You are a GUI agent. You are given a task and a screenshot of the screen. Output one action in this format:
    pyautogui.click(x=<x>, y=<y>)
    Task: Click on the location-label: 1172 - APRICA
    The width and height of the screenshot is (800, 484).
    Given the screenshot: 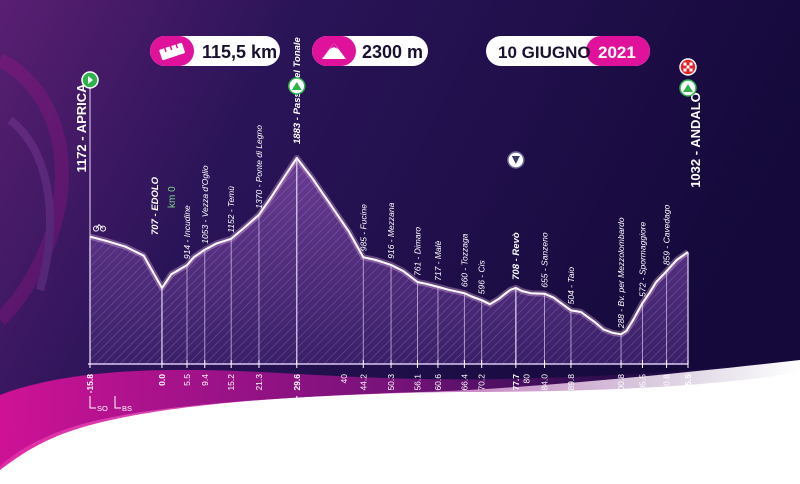 What is the action you would take?
    pyautogui.click(x=81, y=128)
    